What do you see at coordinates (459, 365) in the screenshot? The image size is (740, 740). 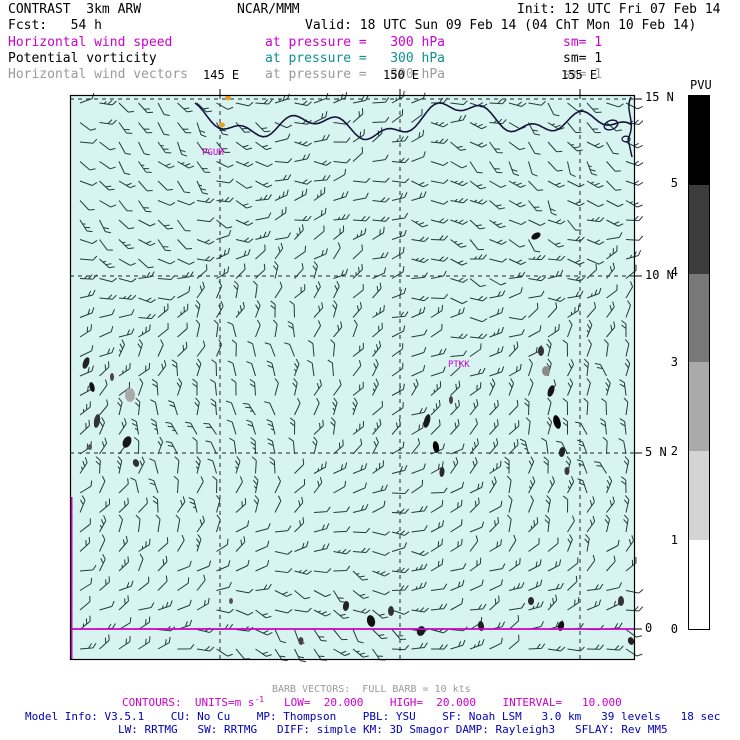 I see `station-label-ptkk: PTKK` at bounding box center [459, 365].